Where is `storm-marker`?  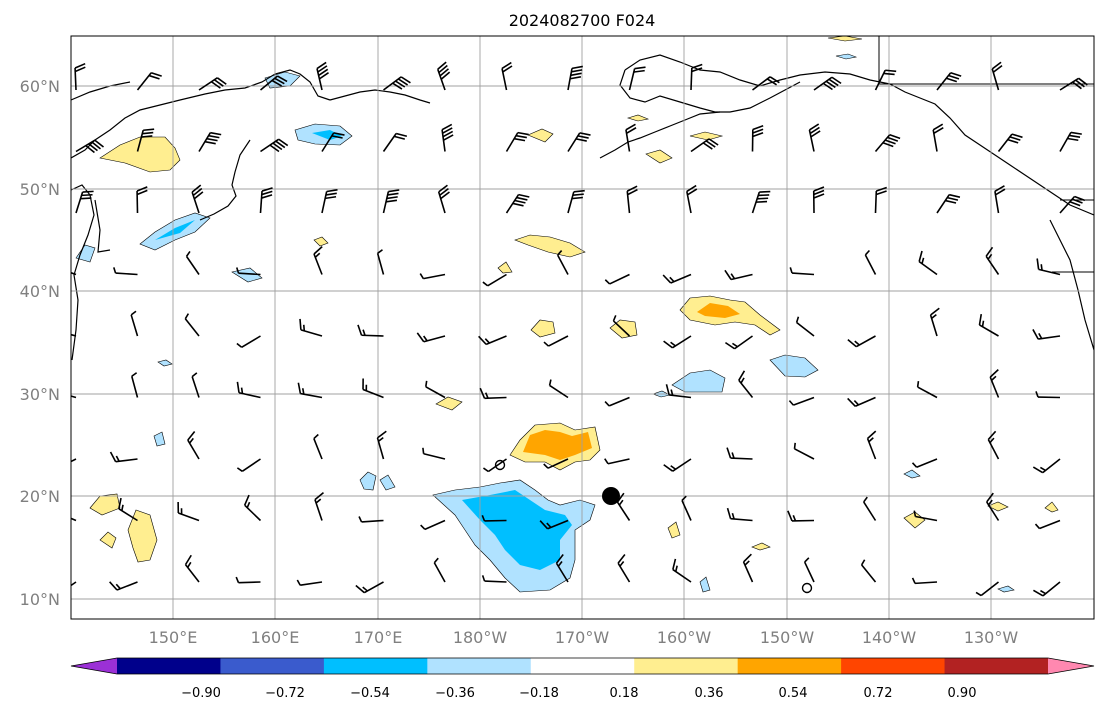 storm-marker is located at coordinates (611, 496).